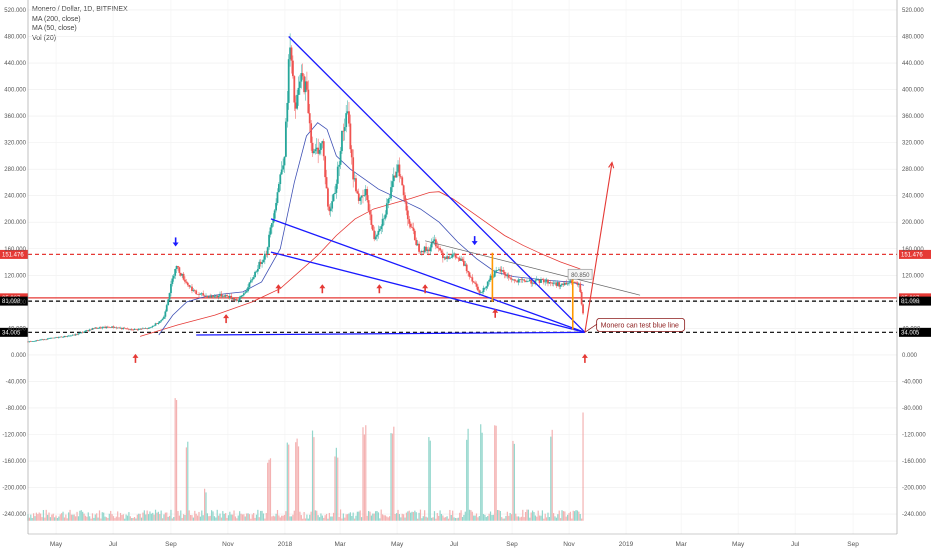 The width and height of the screenshot is (932, 550). I want to click on level-label-right: 151.476, so click(912, 255).